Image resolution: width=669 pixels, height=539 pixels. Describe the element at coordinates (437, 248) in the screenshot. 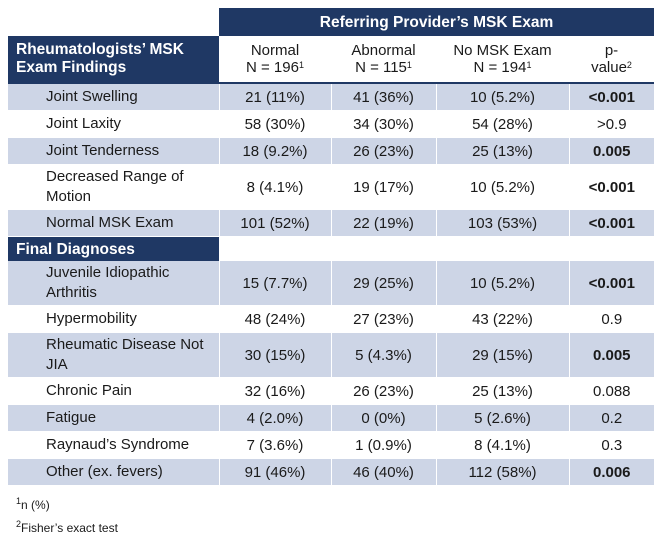

I see `section-header-spacer` at that location.